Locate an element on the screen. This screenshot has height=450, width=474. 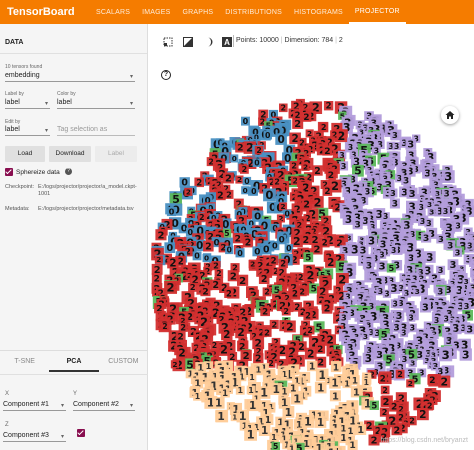
color-by-select: label ▾ is located at coordinates (96, 104).